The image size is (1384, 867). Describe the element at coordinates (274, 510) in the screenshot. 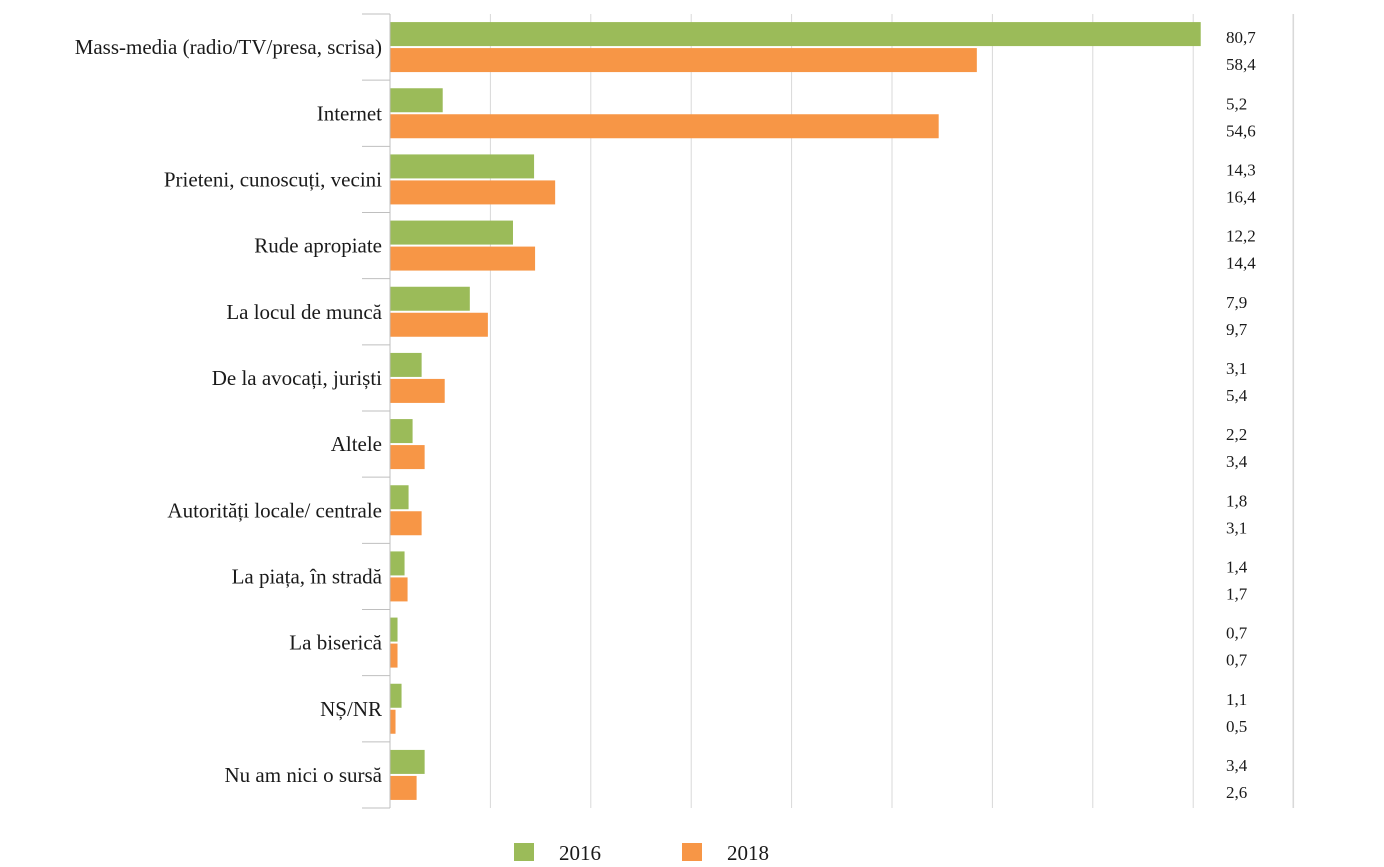

I see `category-label: Autorități locale/ centrale` at that location.